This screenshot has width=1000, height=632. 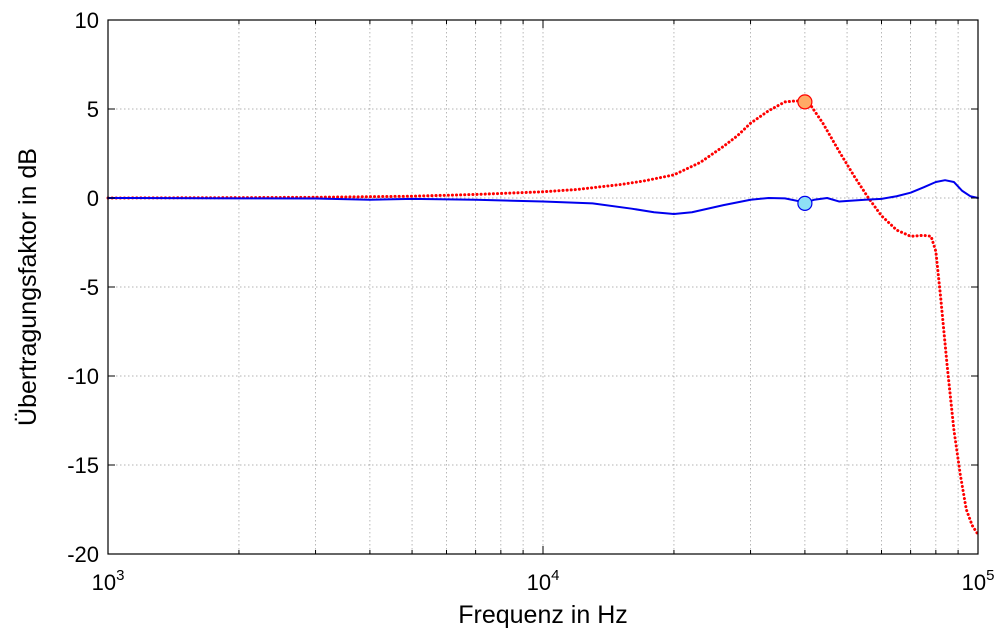 I want to click on y-tick-label: -20, so click(x=83, y=554).